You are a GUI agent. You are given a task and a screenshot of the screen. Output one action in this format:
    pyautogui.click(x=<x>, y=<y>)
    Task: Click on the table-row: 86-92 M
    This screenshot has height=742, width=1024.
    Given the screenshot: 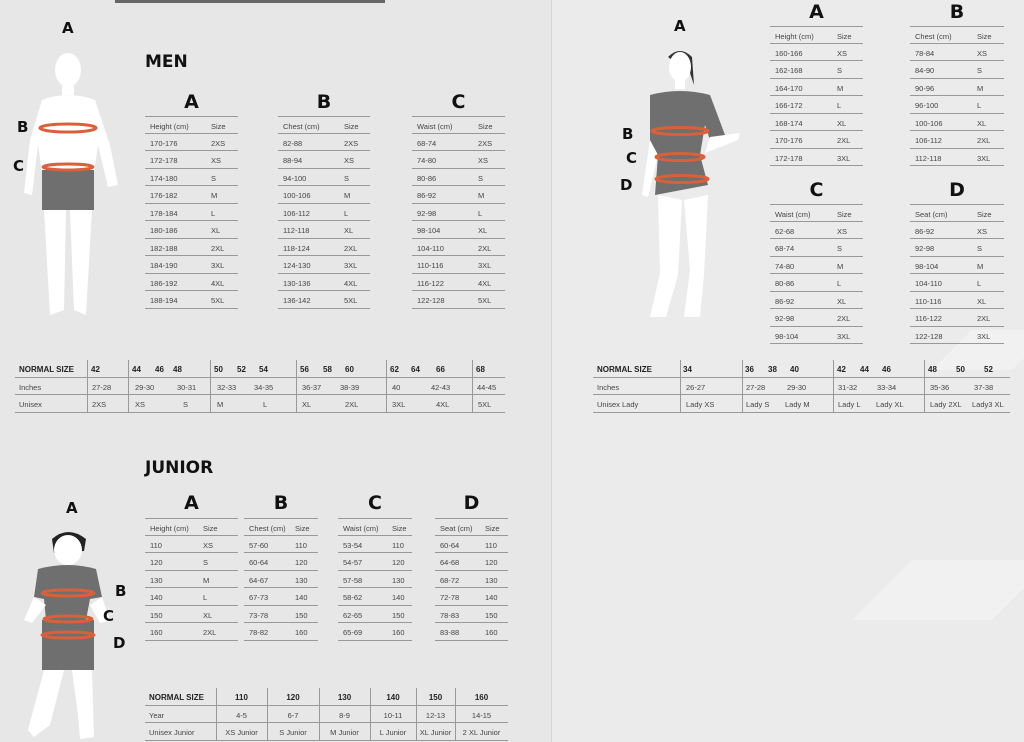 What is the action you would take?
    pyautogui.click(x=458, y=195)
    